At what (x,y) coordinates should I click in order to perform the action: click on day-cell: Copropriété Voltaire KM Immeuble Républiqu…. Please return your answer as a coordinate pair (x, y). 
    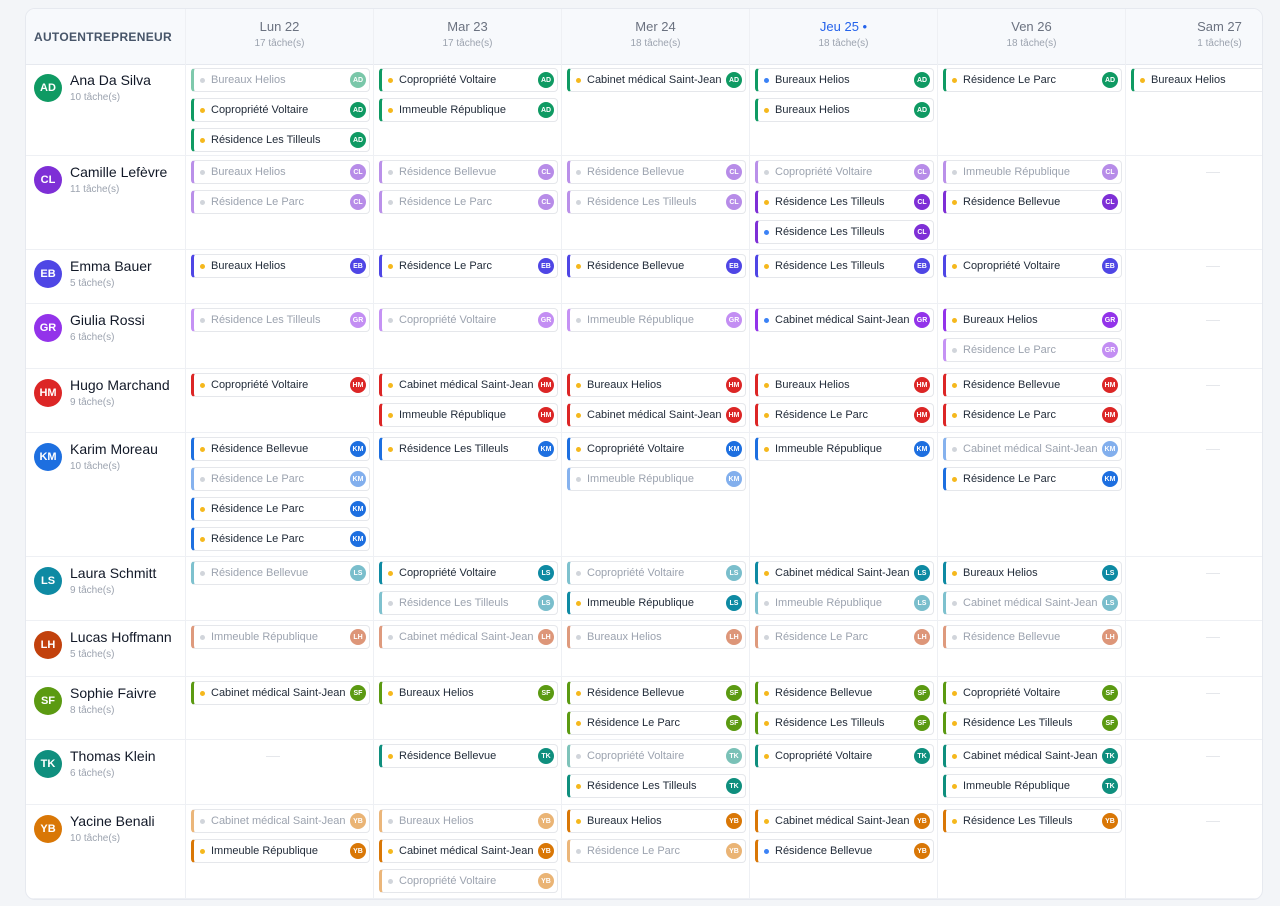
    Looking at the image, I should click on (656, 494).